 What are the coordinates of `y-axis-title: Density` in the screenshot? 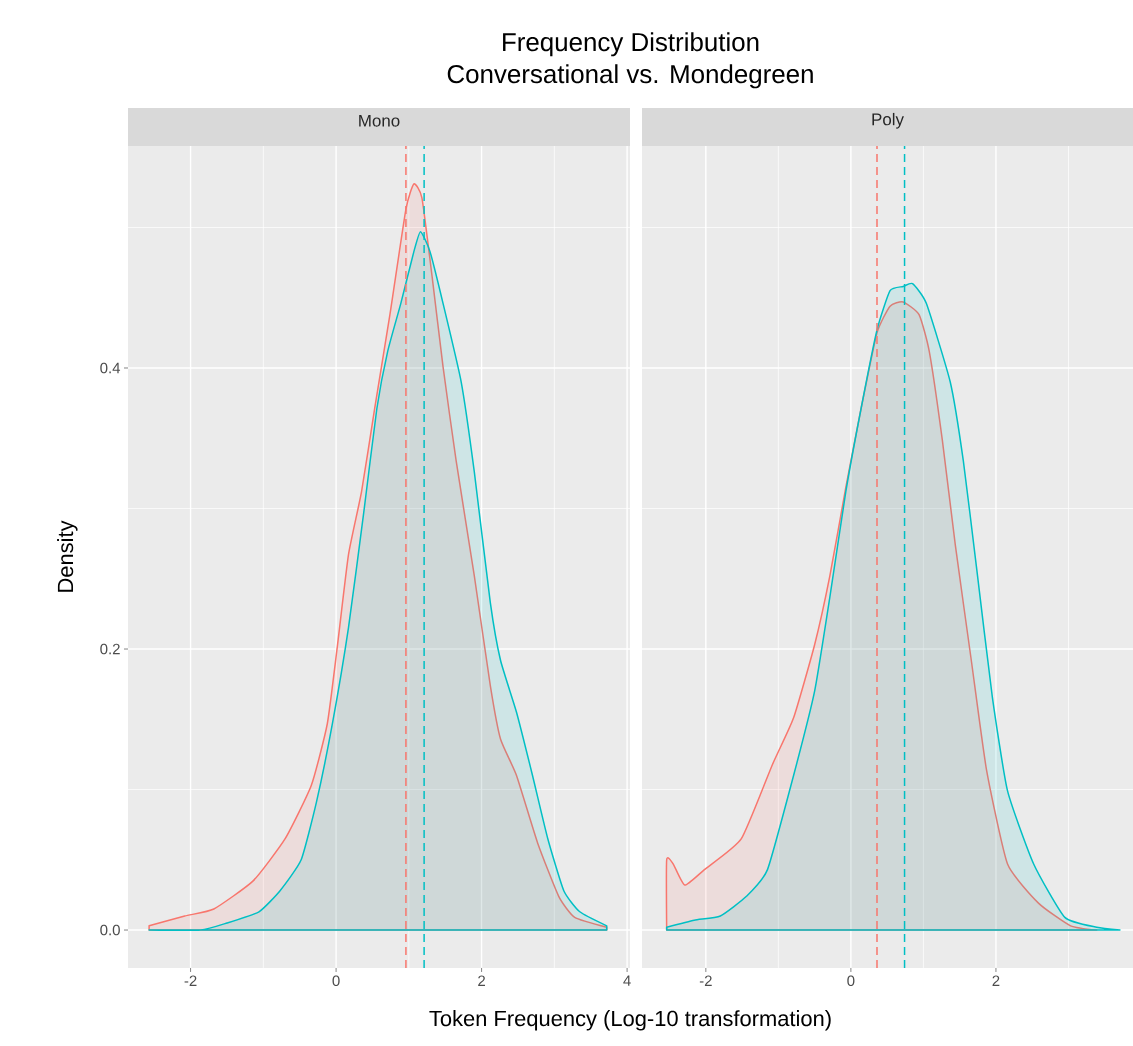 It's located at (67, 556).